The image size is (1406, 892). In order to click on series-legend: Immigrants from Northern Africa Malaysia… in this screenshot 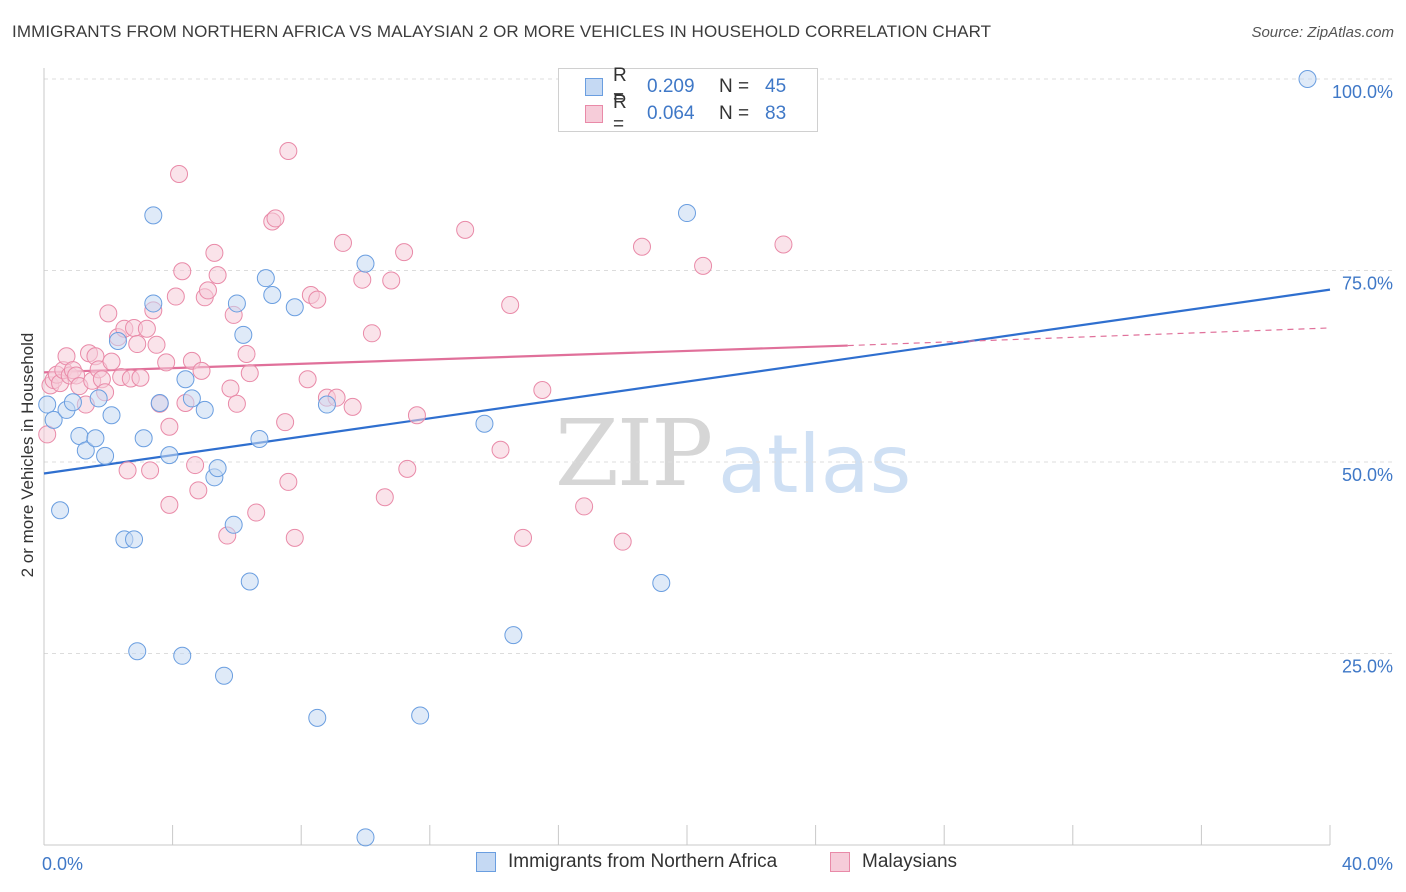, I will do `click(703, 865)`.